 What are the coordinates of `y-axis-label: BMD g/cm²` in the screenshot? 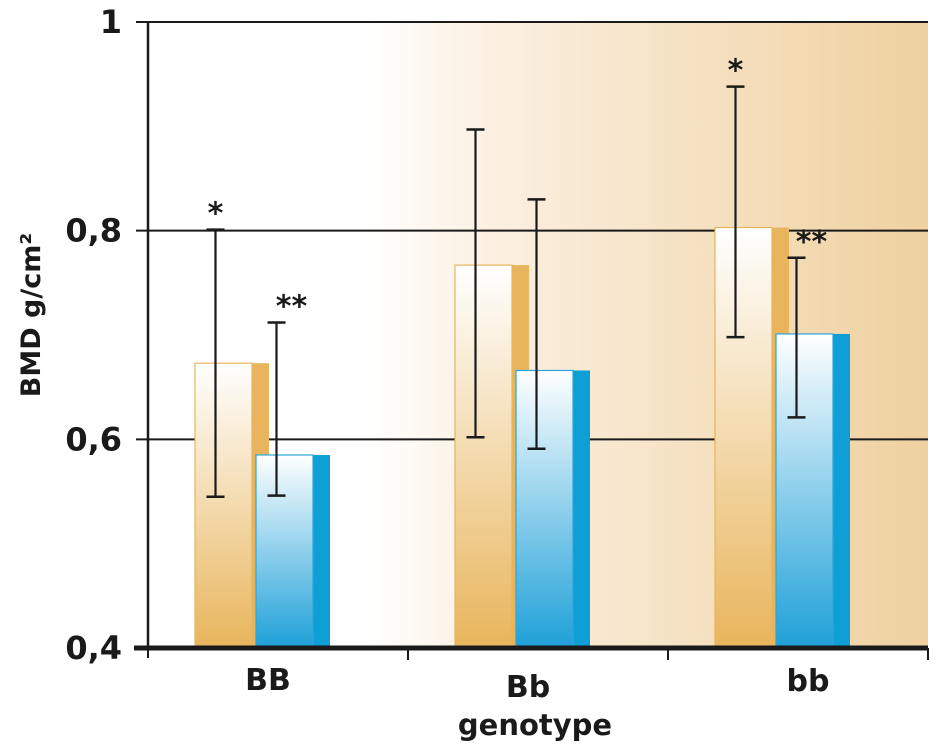 It's located at (31, 315).